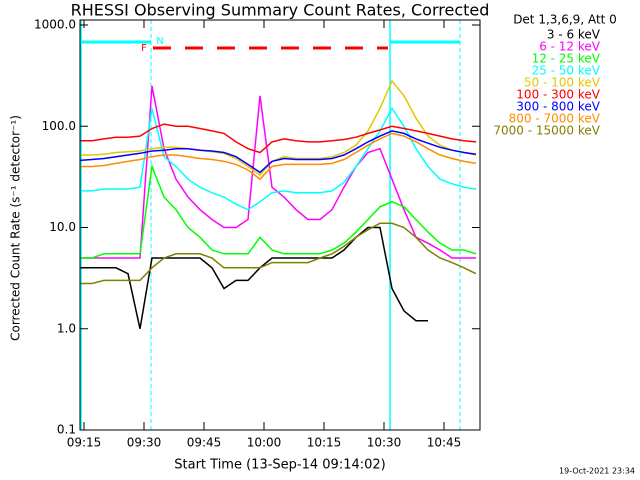 Image resolution: width=640 pixels, height=480 pixels. Describe the element at coordinates (66, 328) in the screenshot. I see `y-tick-label: 1.0` at that location.